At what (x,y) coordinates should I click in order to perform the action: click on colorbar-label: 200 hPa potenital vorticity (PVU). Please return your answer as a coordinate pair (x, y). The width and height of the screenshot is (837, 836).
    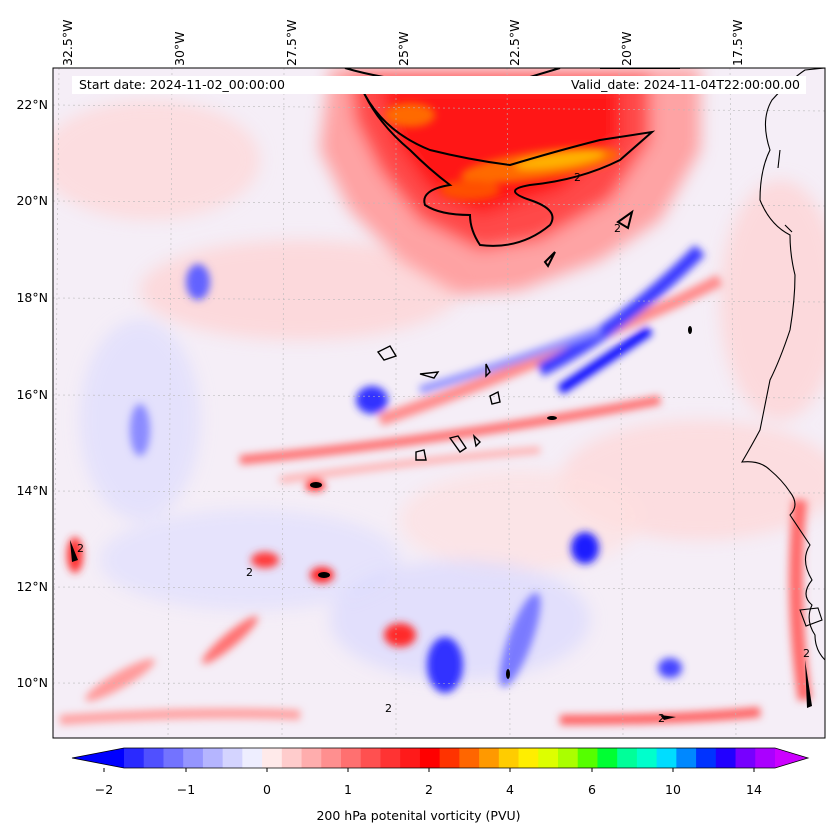
    Looking at the image, I should click on (418, 815).